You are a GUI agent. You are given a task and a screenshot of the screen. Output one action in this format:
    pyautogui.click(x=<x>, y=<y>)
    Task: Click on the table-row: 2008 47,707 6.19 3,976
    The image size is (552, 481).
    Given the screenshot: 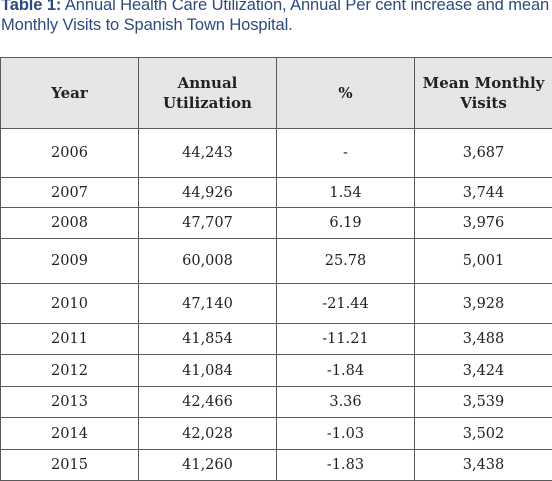 What is the action you would take?
    pyautogui.click(x=276, y=223)
    